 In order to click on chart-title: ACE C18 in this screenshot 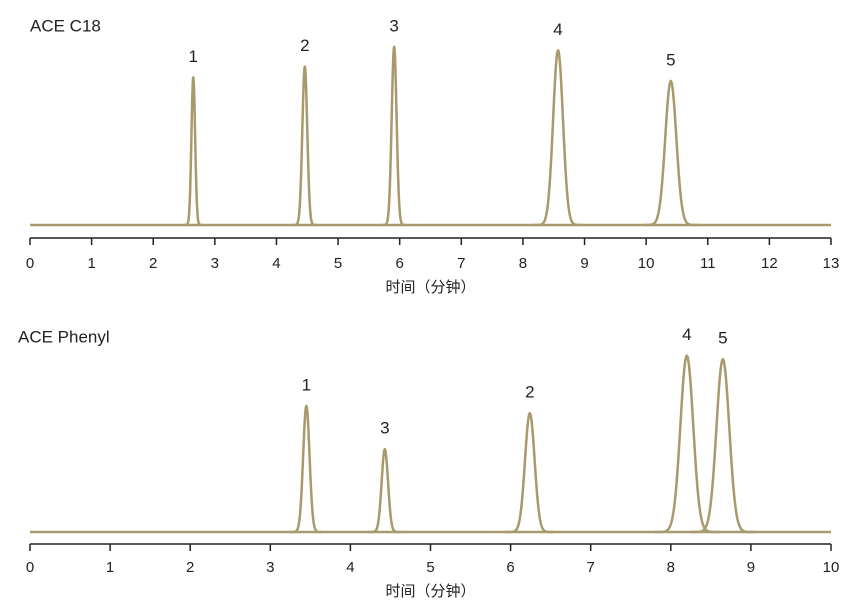, I will do `click(65, 25)`.